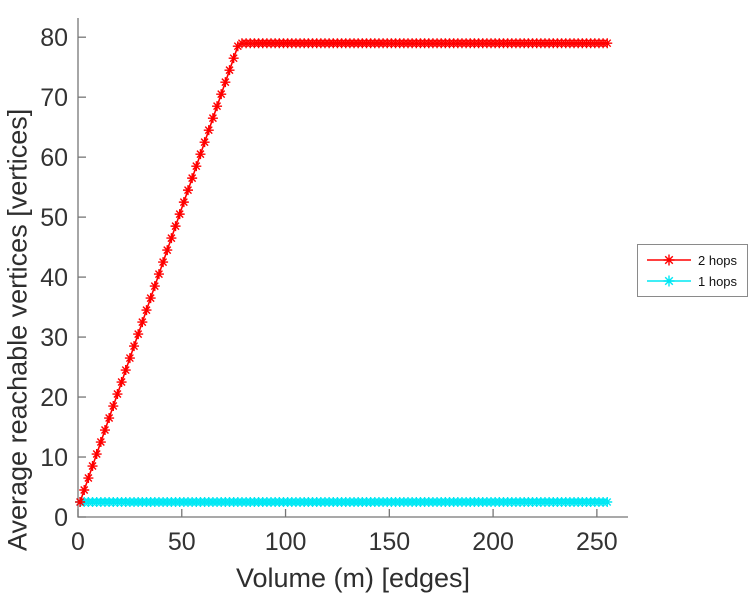  What do you see at coordinates (182, 542) in the screenshot?
I see `x-tick-label: 50` at bounding box center [182, 542].